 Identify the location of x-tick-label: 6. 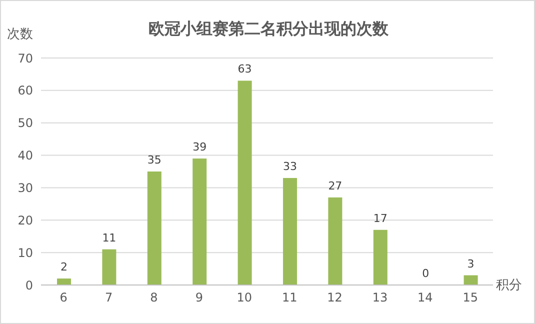
(64, 297).